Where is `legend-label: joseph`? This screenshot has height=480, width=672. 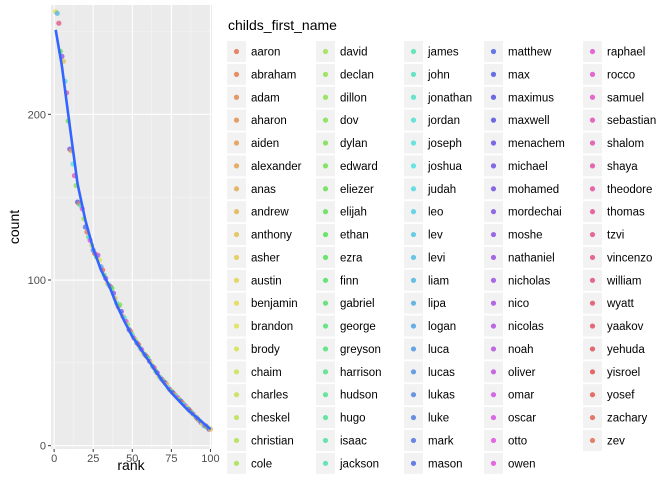
legend-label: joseph is located at coordinates (444, 144).